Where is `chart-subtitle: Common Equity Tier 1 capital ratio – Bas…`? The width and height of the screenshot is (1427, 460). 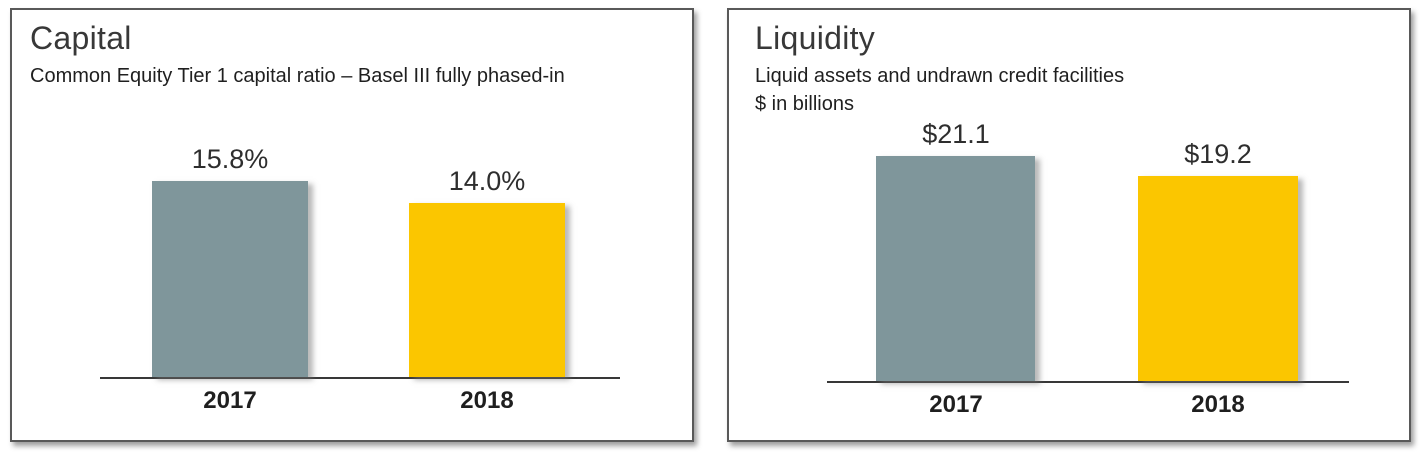 chart-subtitle: Common Equity Tier 1 capital ratio – Bas… is located at coordinates (297, 76).